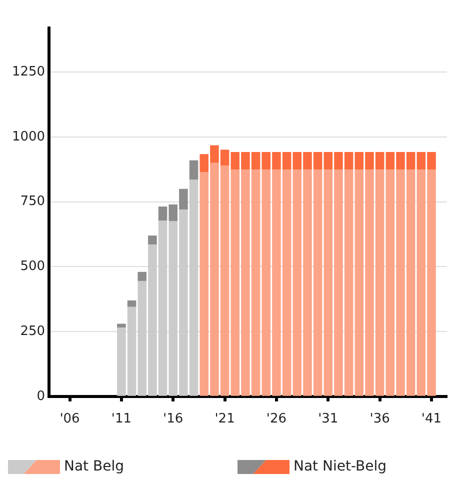  Describe the element at coordinates (224, 419) in the screenshot. I see `x-tick-label: '21` at that location.